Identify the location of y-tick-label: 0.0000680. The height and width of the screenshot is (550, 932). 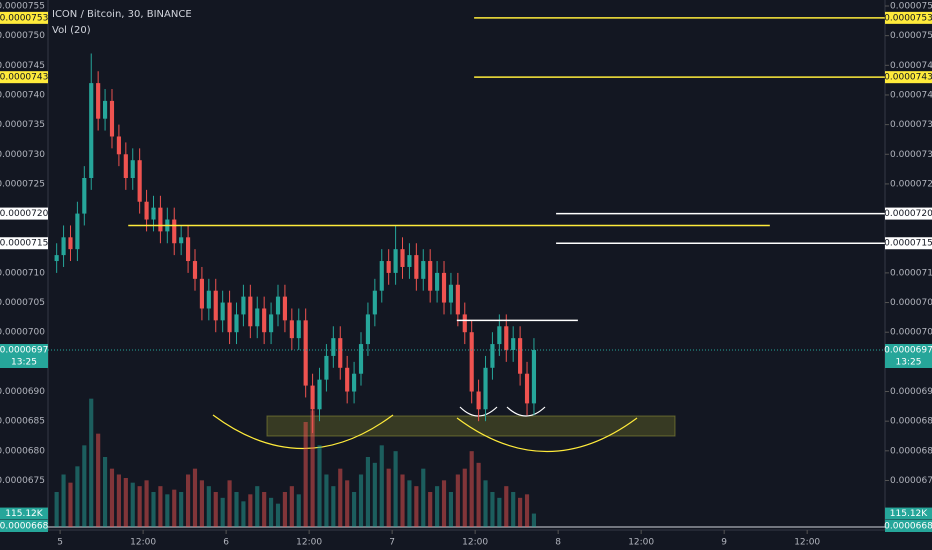
(22, 451).